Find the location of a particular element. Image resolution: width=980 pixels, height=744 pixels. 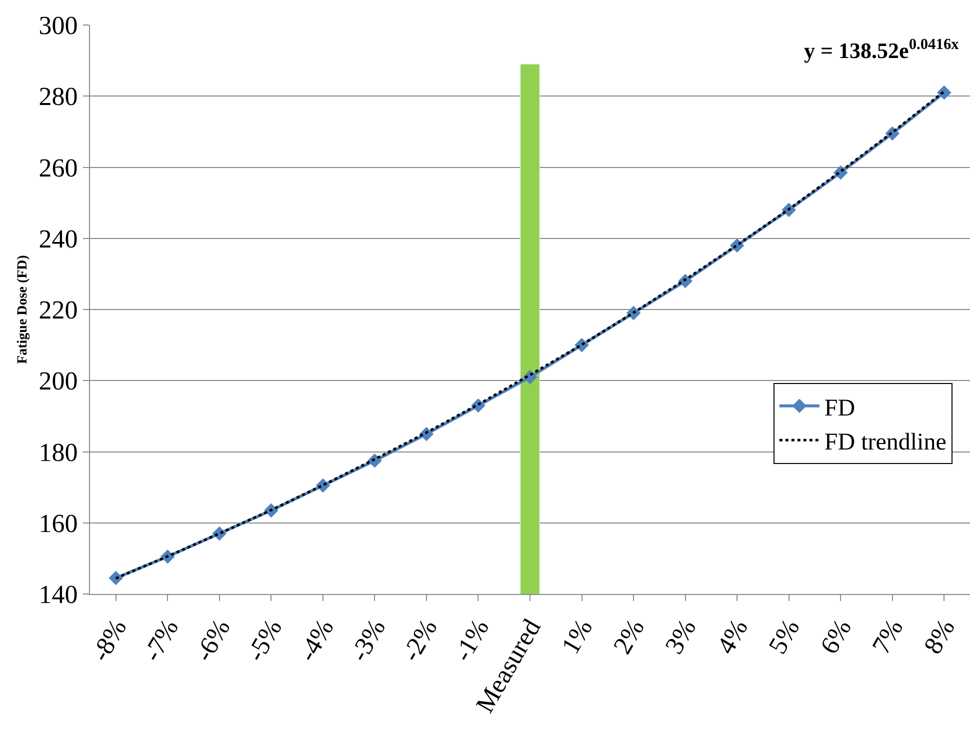

y-tick-label: 140 is located at coordinates (58, 595).